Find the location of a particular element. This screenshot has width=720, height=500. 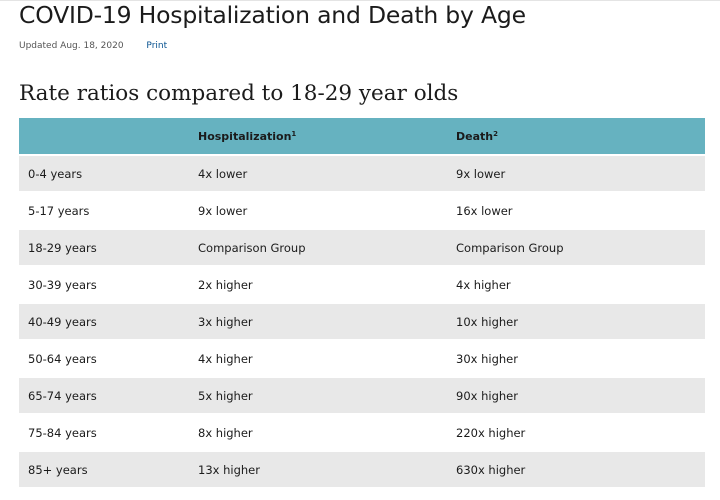

section-heading: Rate ratios compared to 18-29 year olds is located at coordinates (239, 93).